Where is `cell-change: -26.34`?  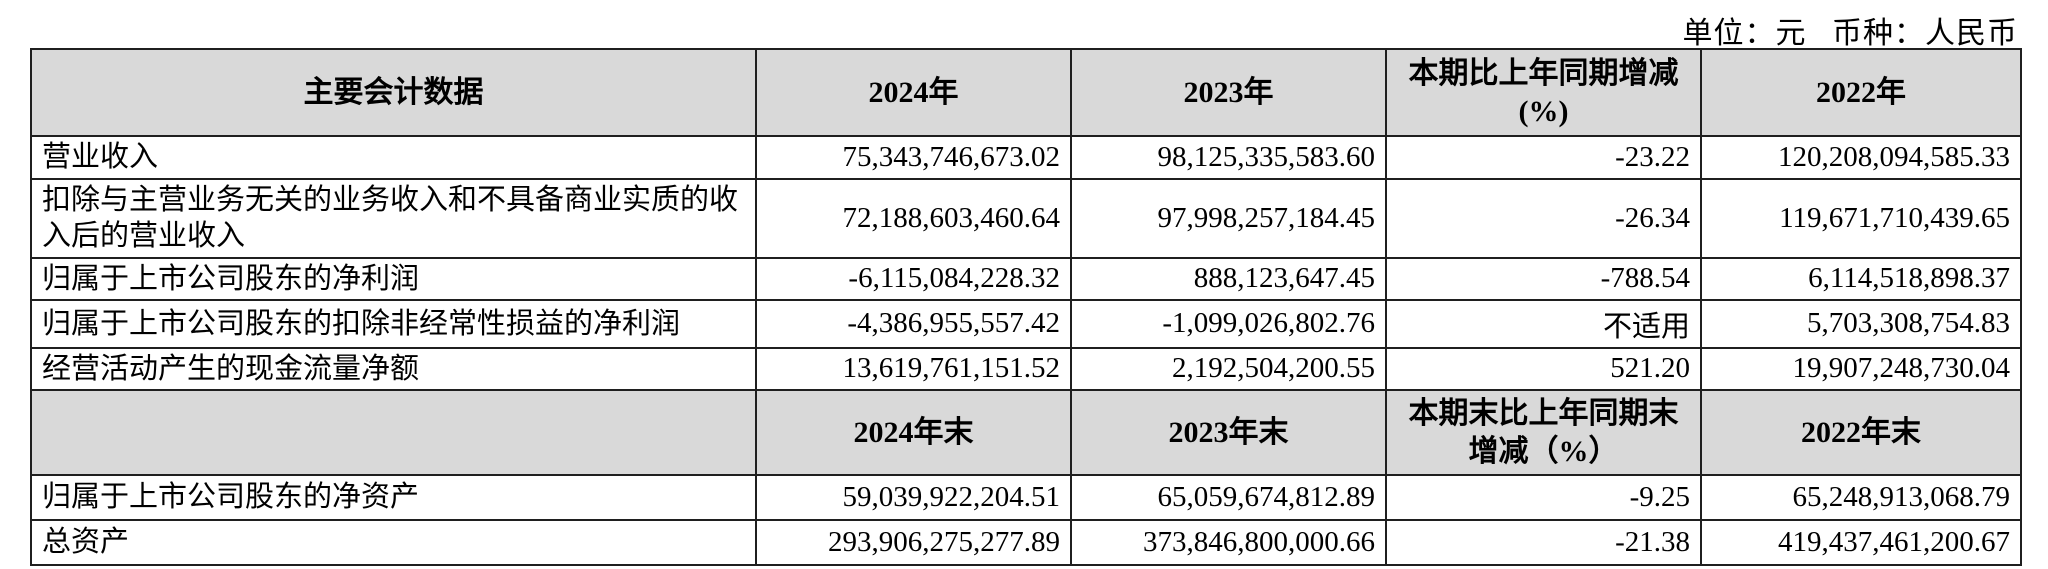
cell-change: -26.34 is located at coordinates (1543, 218).